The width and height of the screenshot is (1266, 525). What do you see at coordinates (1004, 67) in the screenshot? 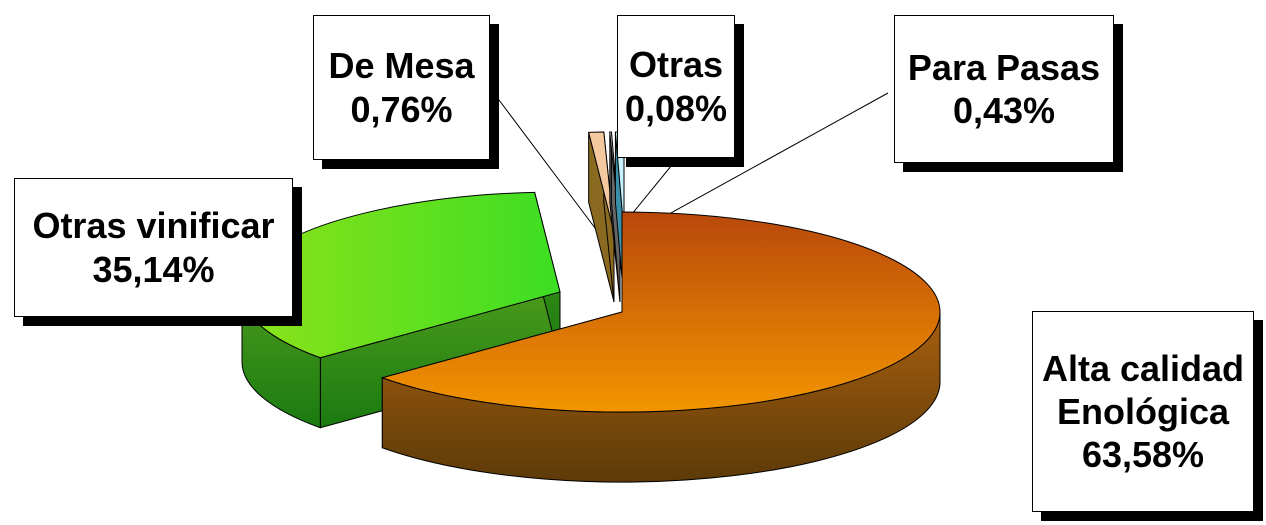
I see `label-pasas-line1: Para Pasas` at bounding box center [1004, 67].